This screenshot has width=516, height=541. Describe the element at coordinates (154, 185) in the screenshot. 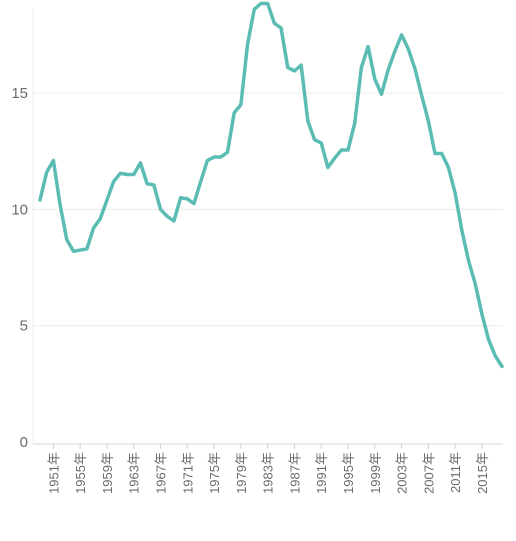

I see `data-point-1966` at that location.